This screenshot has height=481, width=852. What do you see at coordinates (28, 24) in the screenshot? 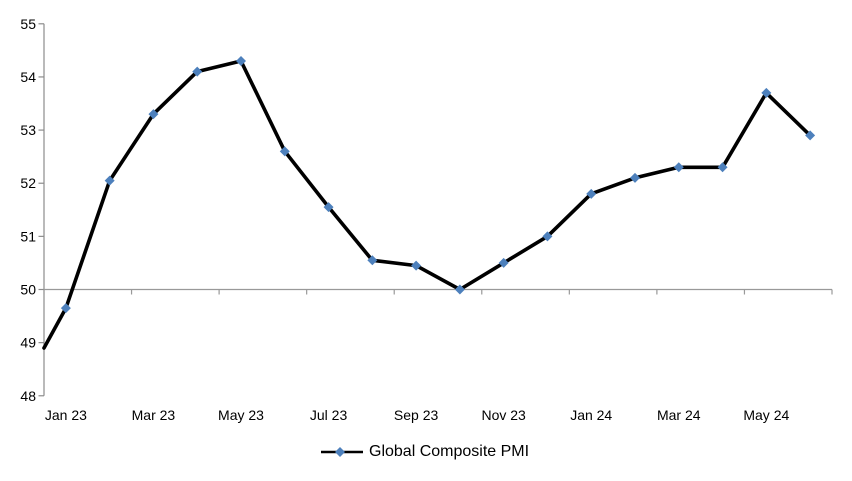
I see `y-axis-label: 55` at bounding box center [28, 24].